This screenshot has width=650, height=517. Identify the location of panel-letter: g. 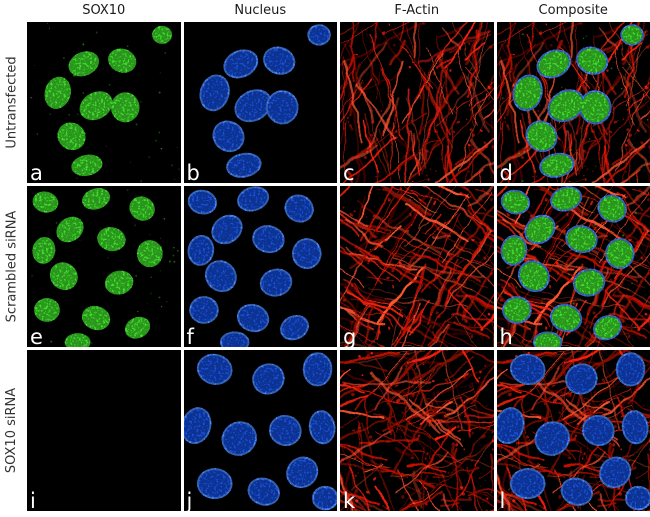
(350, 335).